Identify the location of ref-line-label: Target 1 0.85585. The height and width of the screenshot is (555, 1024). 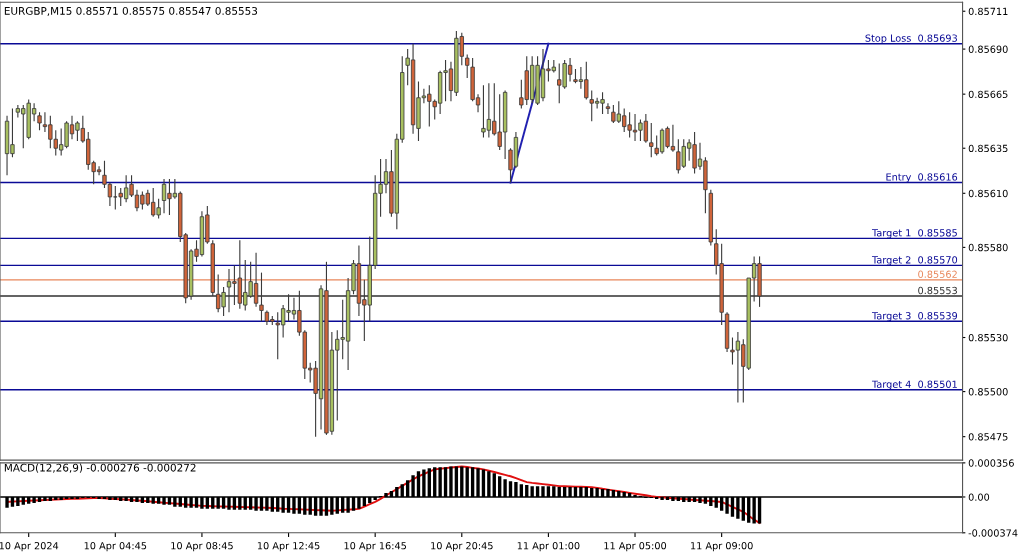
(914, 234).